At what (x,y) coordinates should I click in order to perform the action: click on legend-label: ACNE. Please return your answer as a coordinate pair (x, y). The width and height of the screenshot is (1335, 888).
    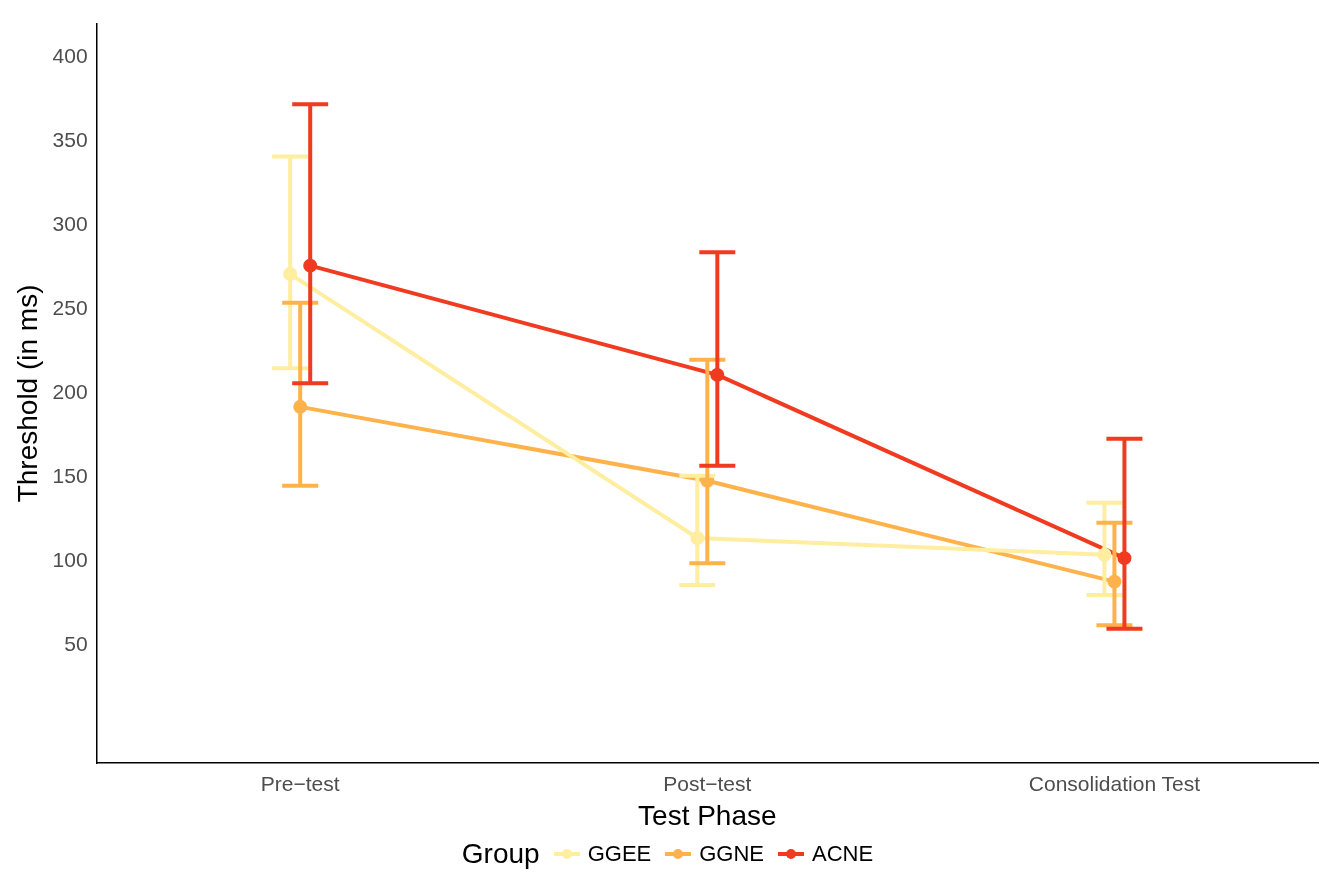
    Looking at the image, I should click on (843, 854).